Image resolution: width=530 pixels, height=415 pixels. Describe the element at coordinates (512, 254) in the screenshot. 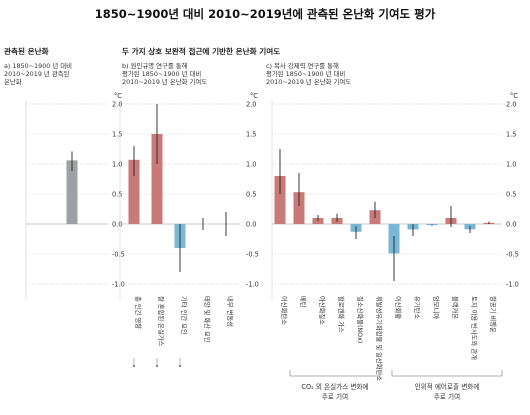

I see `panel-c-ytick-5: -0.5` at that location.